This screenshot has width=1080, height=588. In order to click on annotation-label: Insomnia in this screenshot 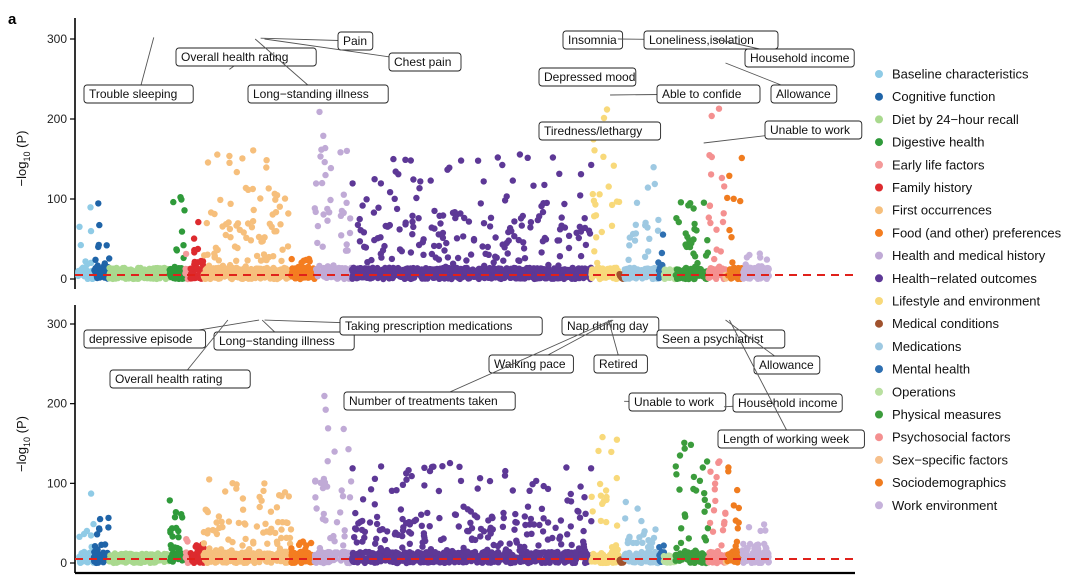, I will do `click(592, 40)`.